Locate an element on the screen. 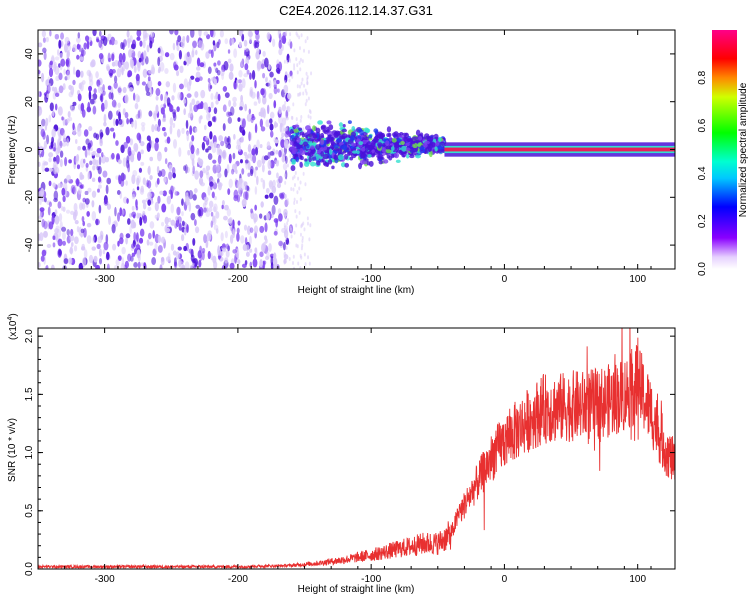 The width and height of the screenshot is (750, 600). svg-text: (x104) is located at coordinates (13, 326).